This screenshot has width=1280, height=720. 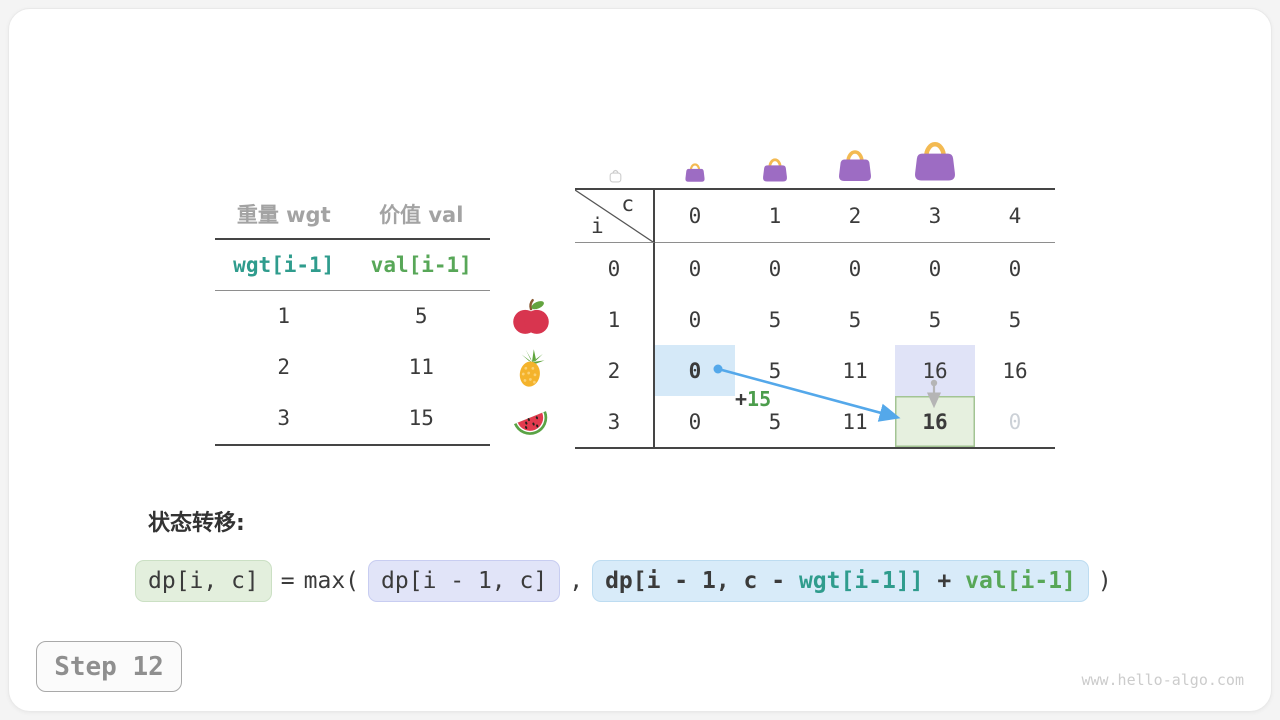 What do you see at coordinates (695, 216) in the screenshot?
I see `dp-column-header: 0` at bounding box center [695, 216].